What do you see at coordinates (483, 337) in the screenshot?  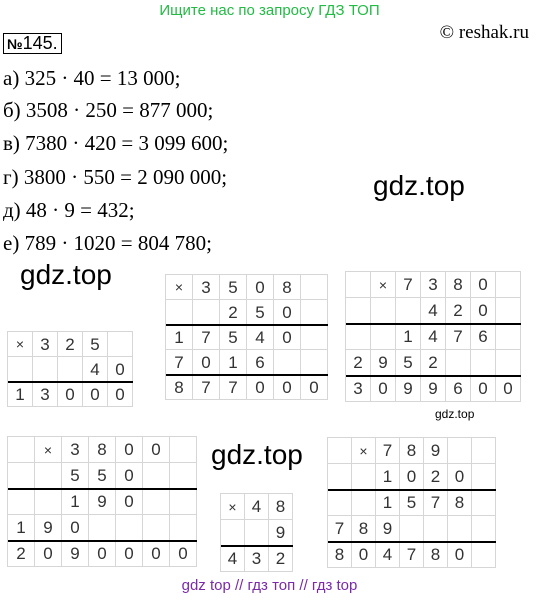 I see `digit-cell: 6` at bounding box center [483, 337].